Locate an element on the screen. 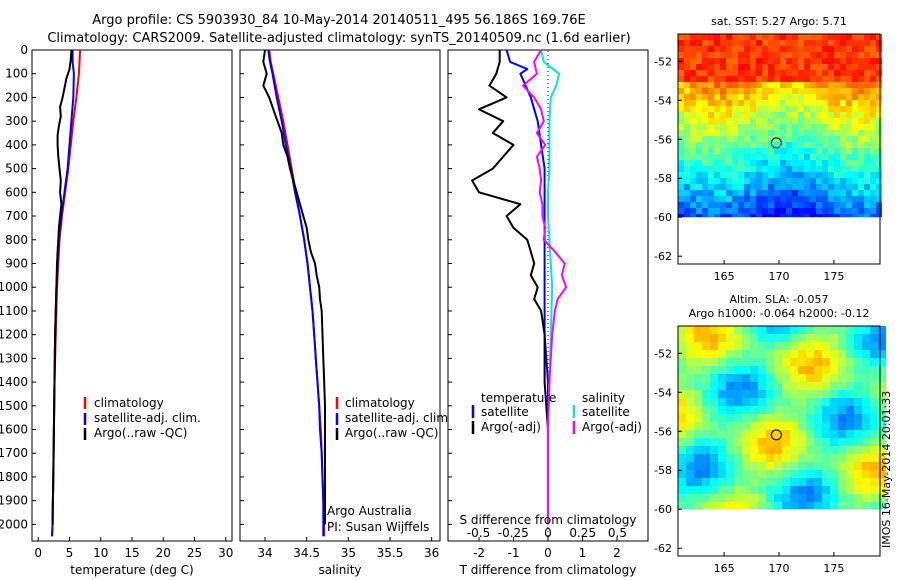  depth-tick-label: 1400 is located at coordinates (14, 382).